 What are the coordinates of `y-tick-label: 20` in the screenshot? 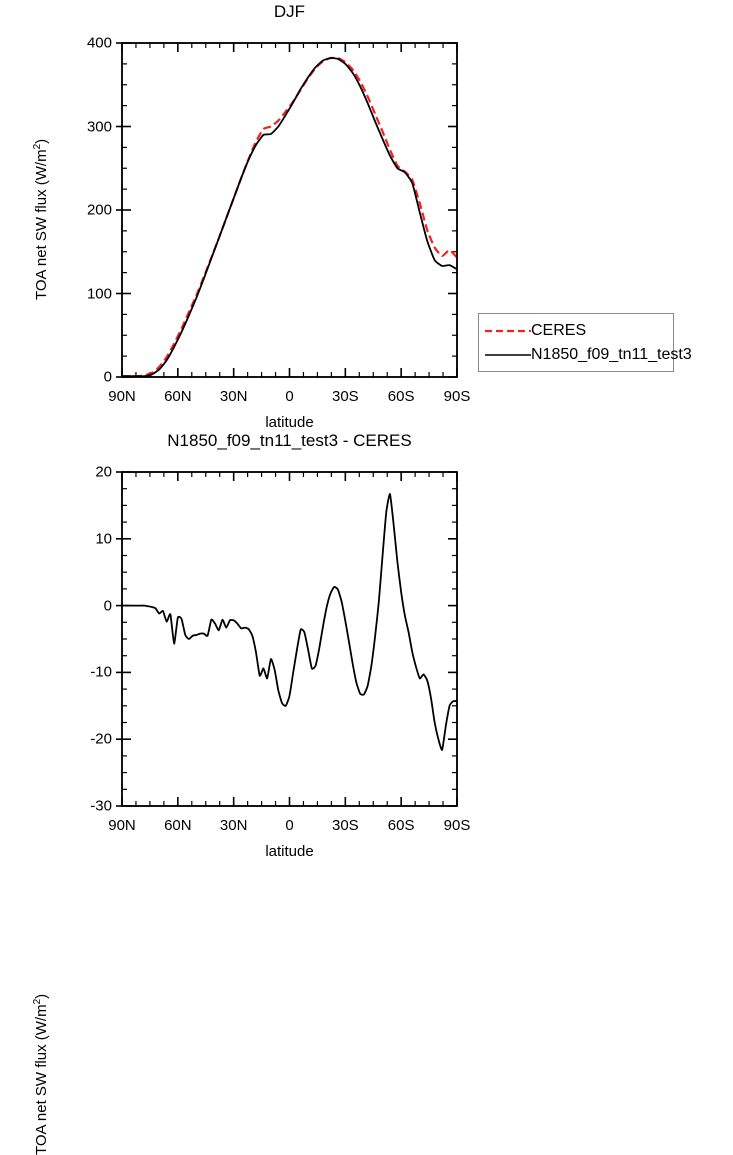 It's located at (103, 472).